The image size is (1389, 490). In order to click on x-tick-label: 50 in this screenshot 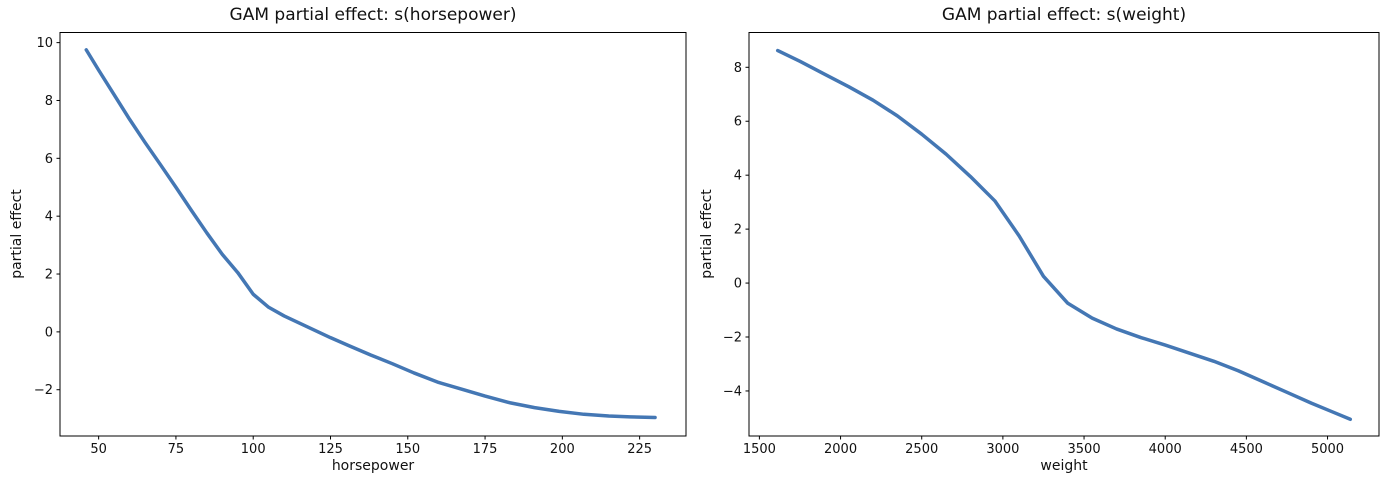, I will do `click(98, 449)`.